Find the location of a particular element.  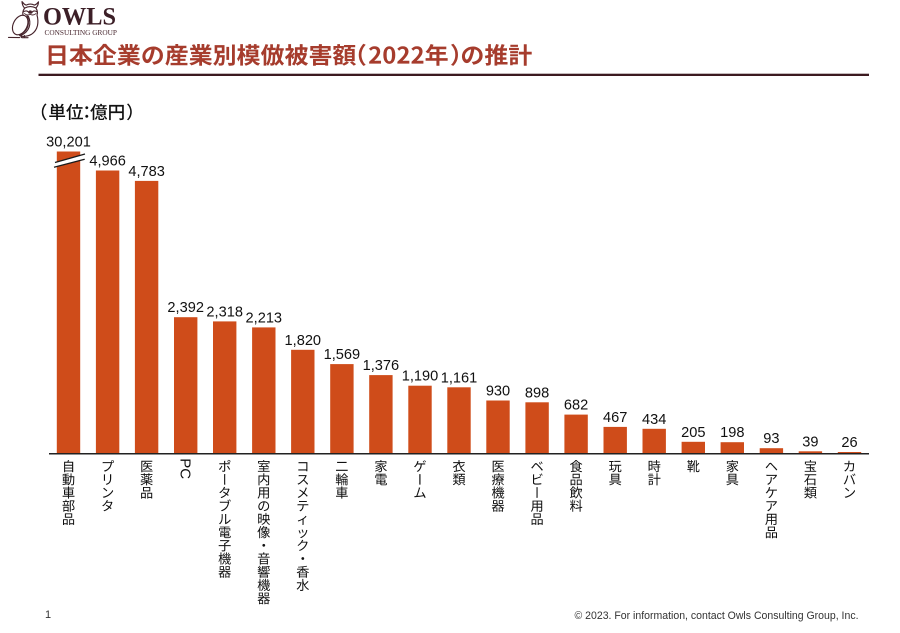

svg-text: 1,569 is located at coordinates (342, 355).